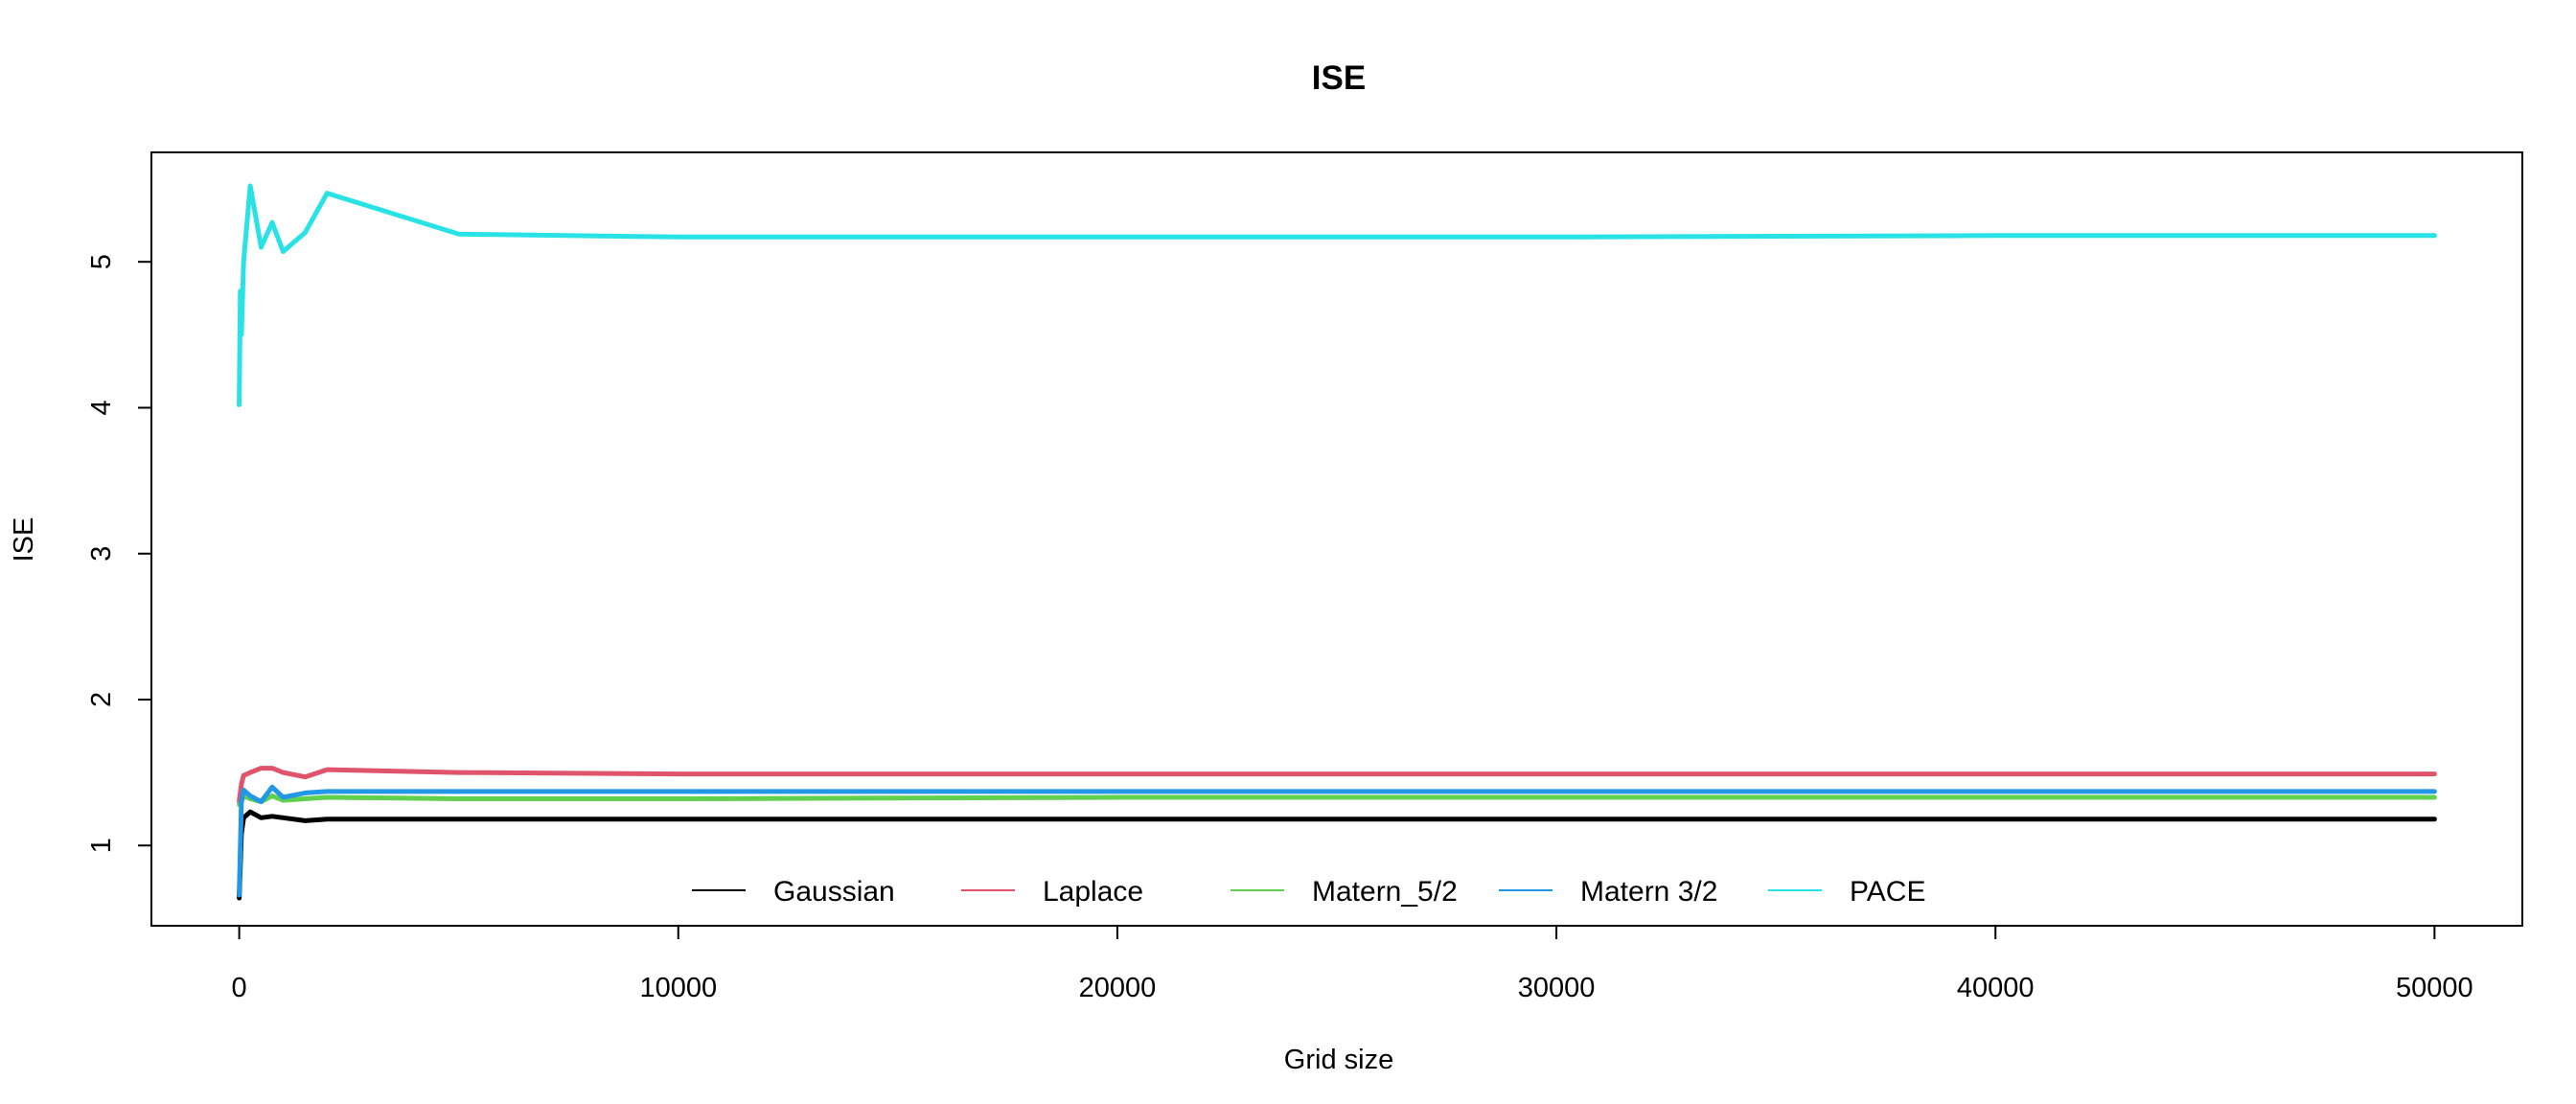 This screenshot has height=1104, width=2576. Describe the element at coordinates (1385, 892) in the screenshot. I see `legend-label-3: Matern_5/2` at that location.